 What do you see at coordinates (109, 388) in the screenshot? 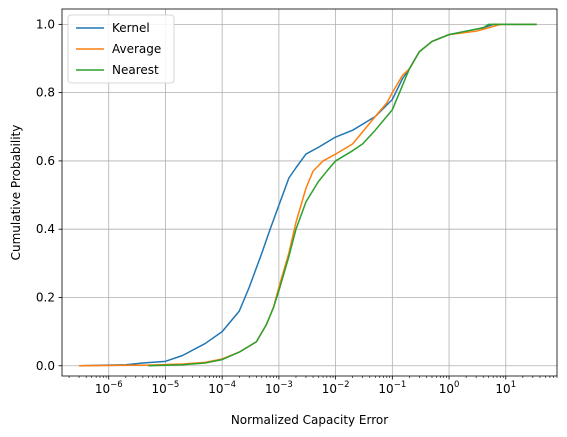
I see `x-tick-label: 10⁻⁶` at bounding box center [109, 388].